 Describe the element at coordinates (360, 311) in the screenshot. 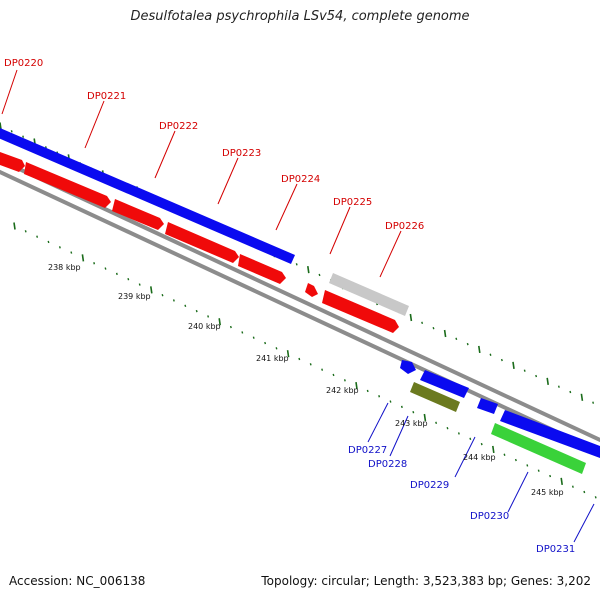

I see `feature-dp0226` at that location.